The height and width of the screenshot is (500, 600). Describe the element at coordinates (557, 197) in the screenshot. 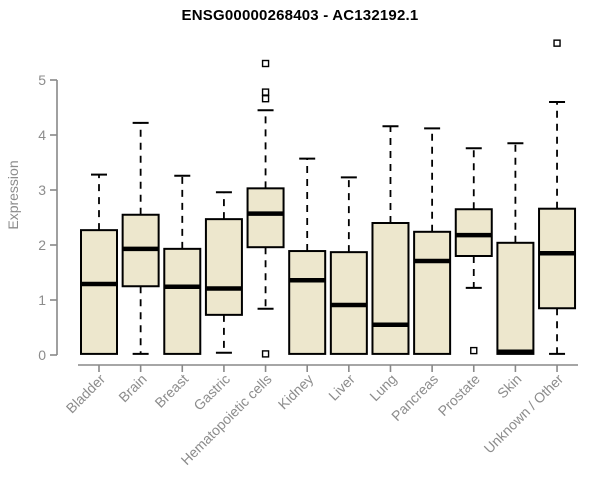

I see `boxplot-unknown-other` at that location.